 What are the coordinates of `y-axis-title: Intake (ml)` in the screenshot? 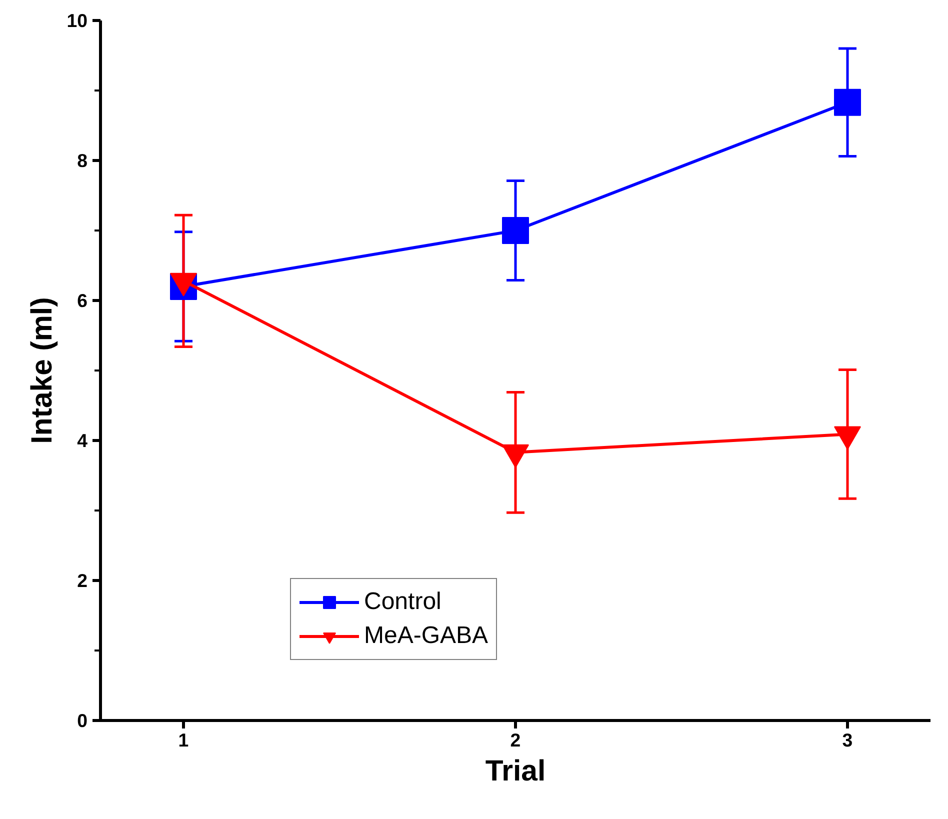 It's located at (42, 370).